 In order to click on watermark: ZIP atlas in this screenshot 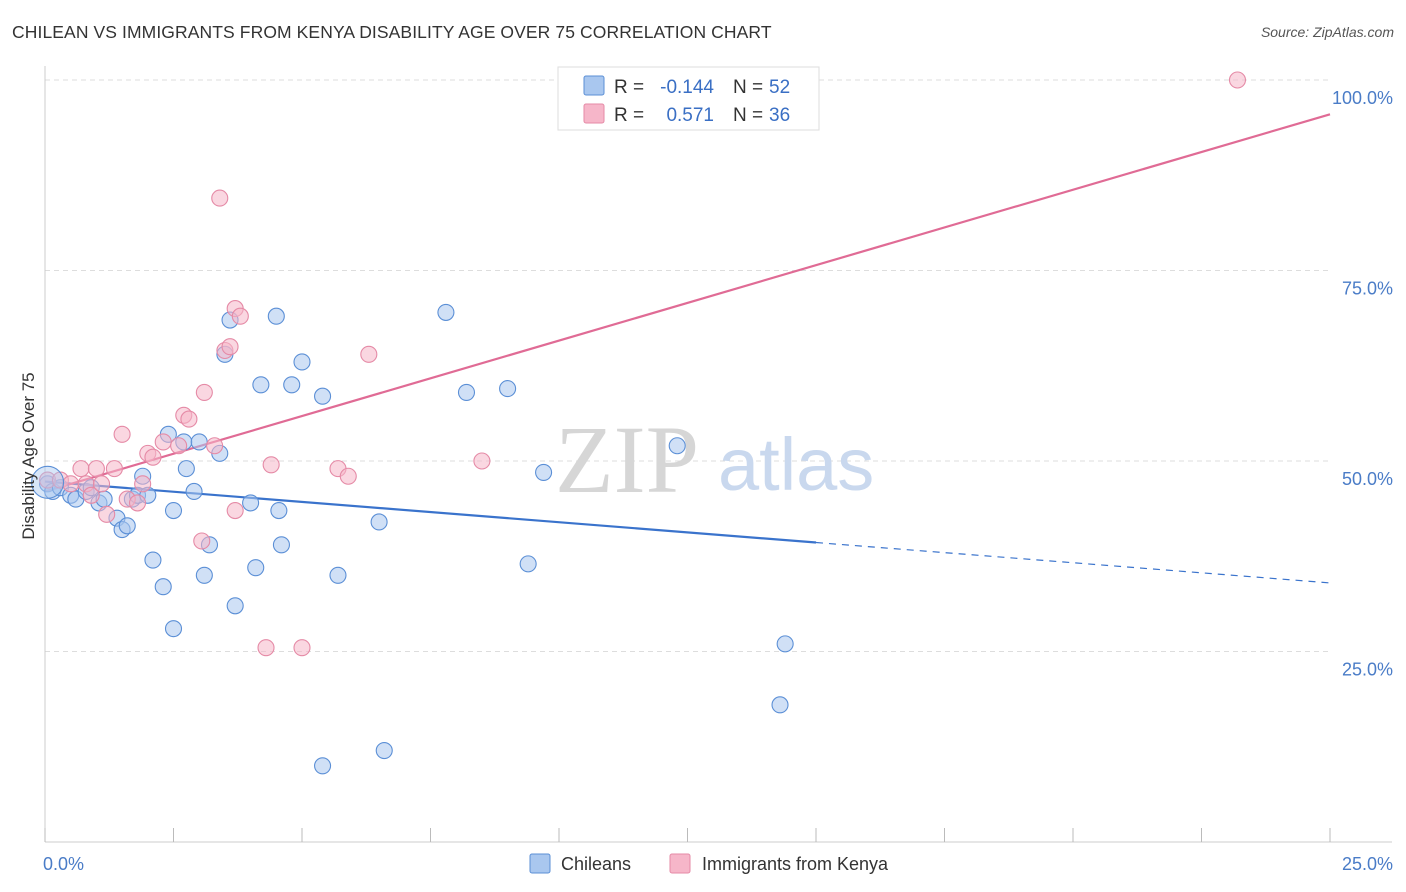, I will do `click(714, 459)`.